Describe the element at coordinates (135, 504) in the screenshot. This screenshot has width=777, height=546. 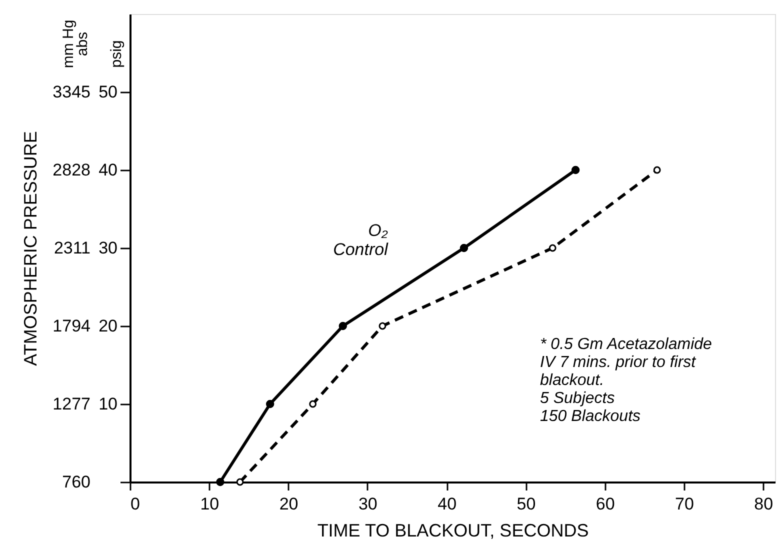
I see `x-tick-label: 0` at that location.